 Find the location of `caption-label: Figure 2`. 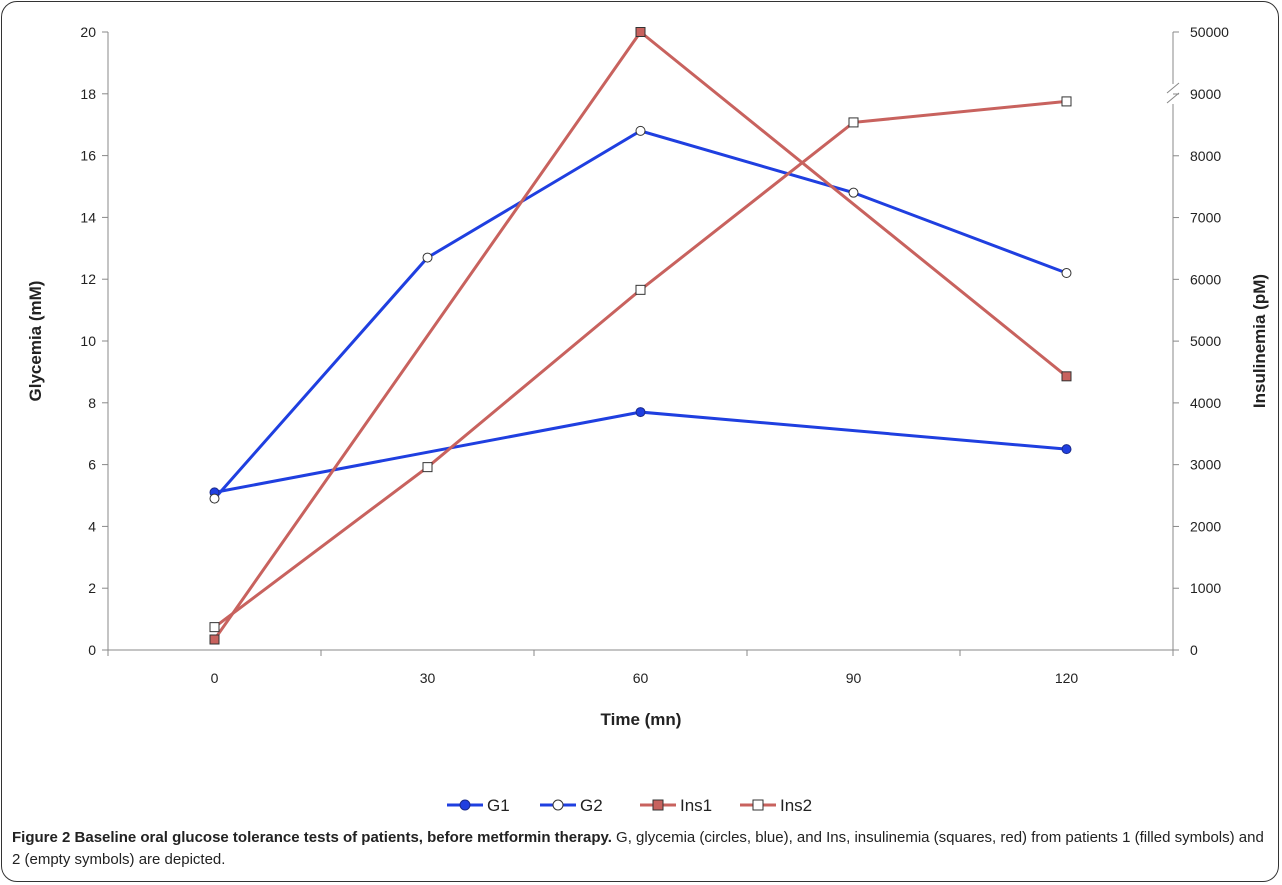

caption-label: Figure 2 is located at coordinates (41, 837).